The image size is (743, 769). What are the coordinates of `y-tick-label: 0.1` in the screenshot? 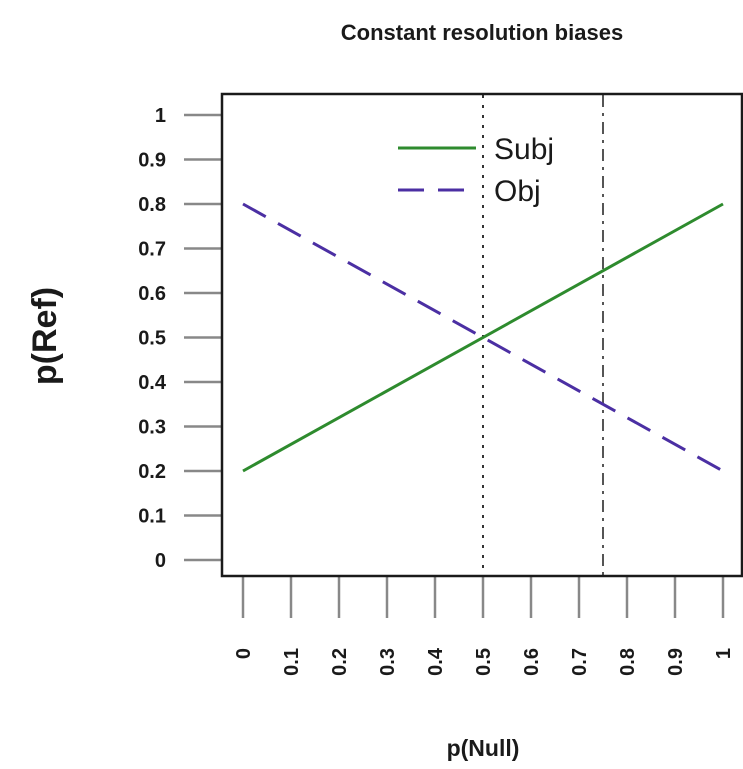 It's located at (152, 517).